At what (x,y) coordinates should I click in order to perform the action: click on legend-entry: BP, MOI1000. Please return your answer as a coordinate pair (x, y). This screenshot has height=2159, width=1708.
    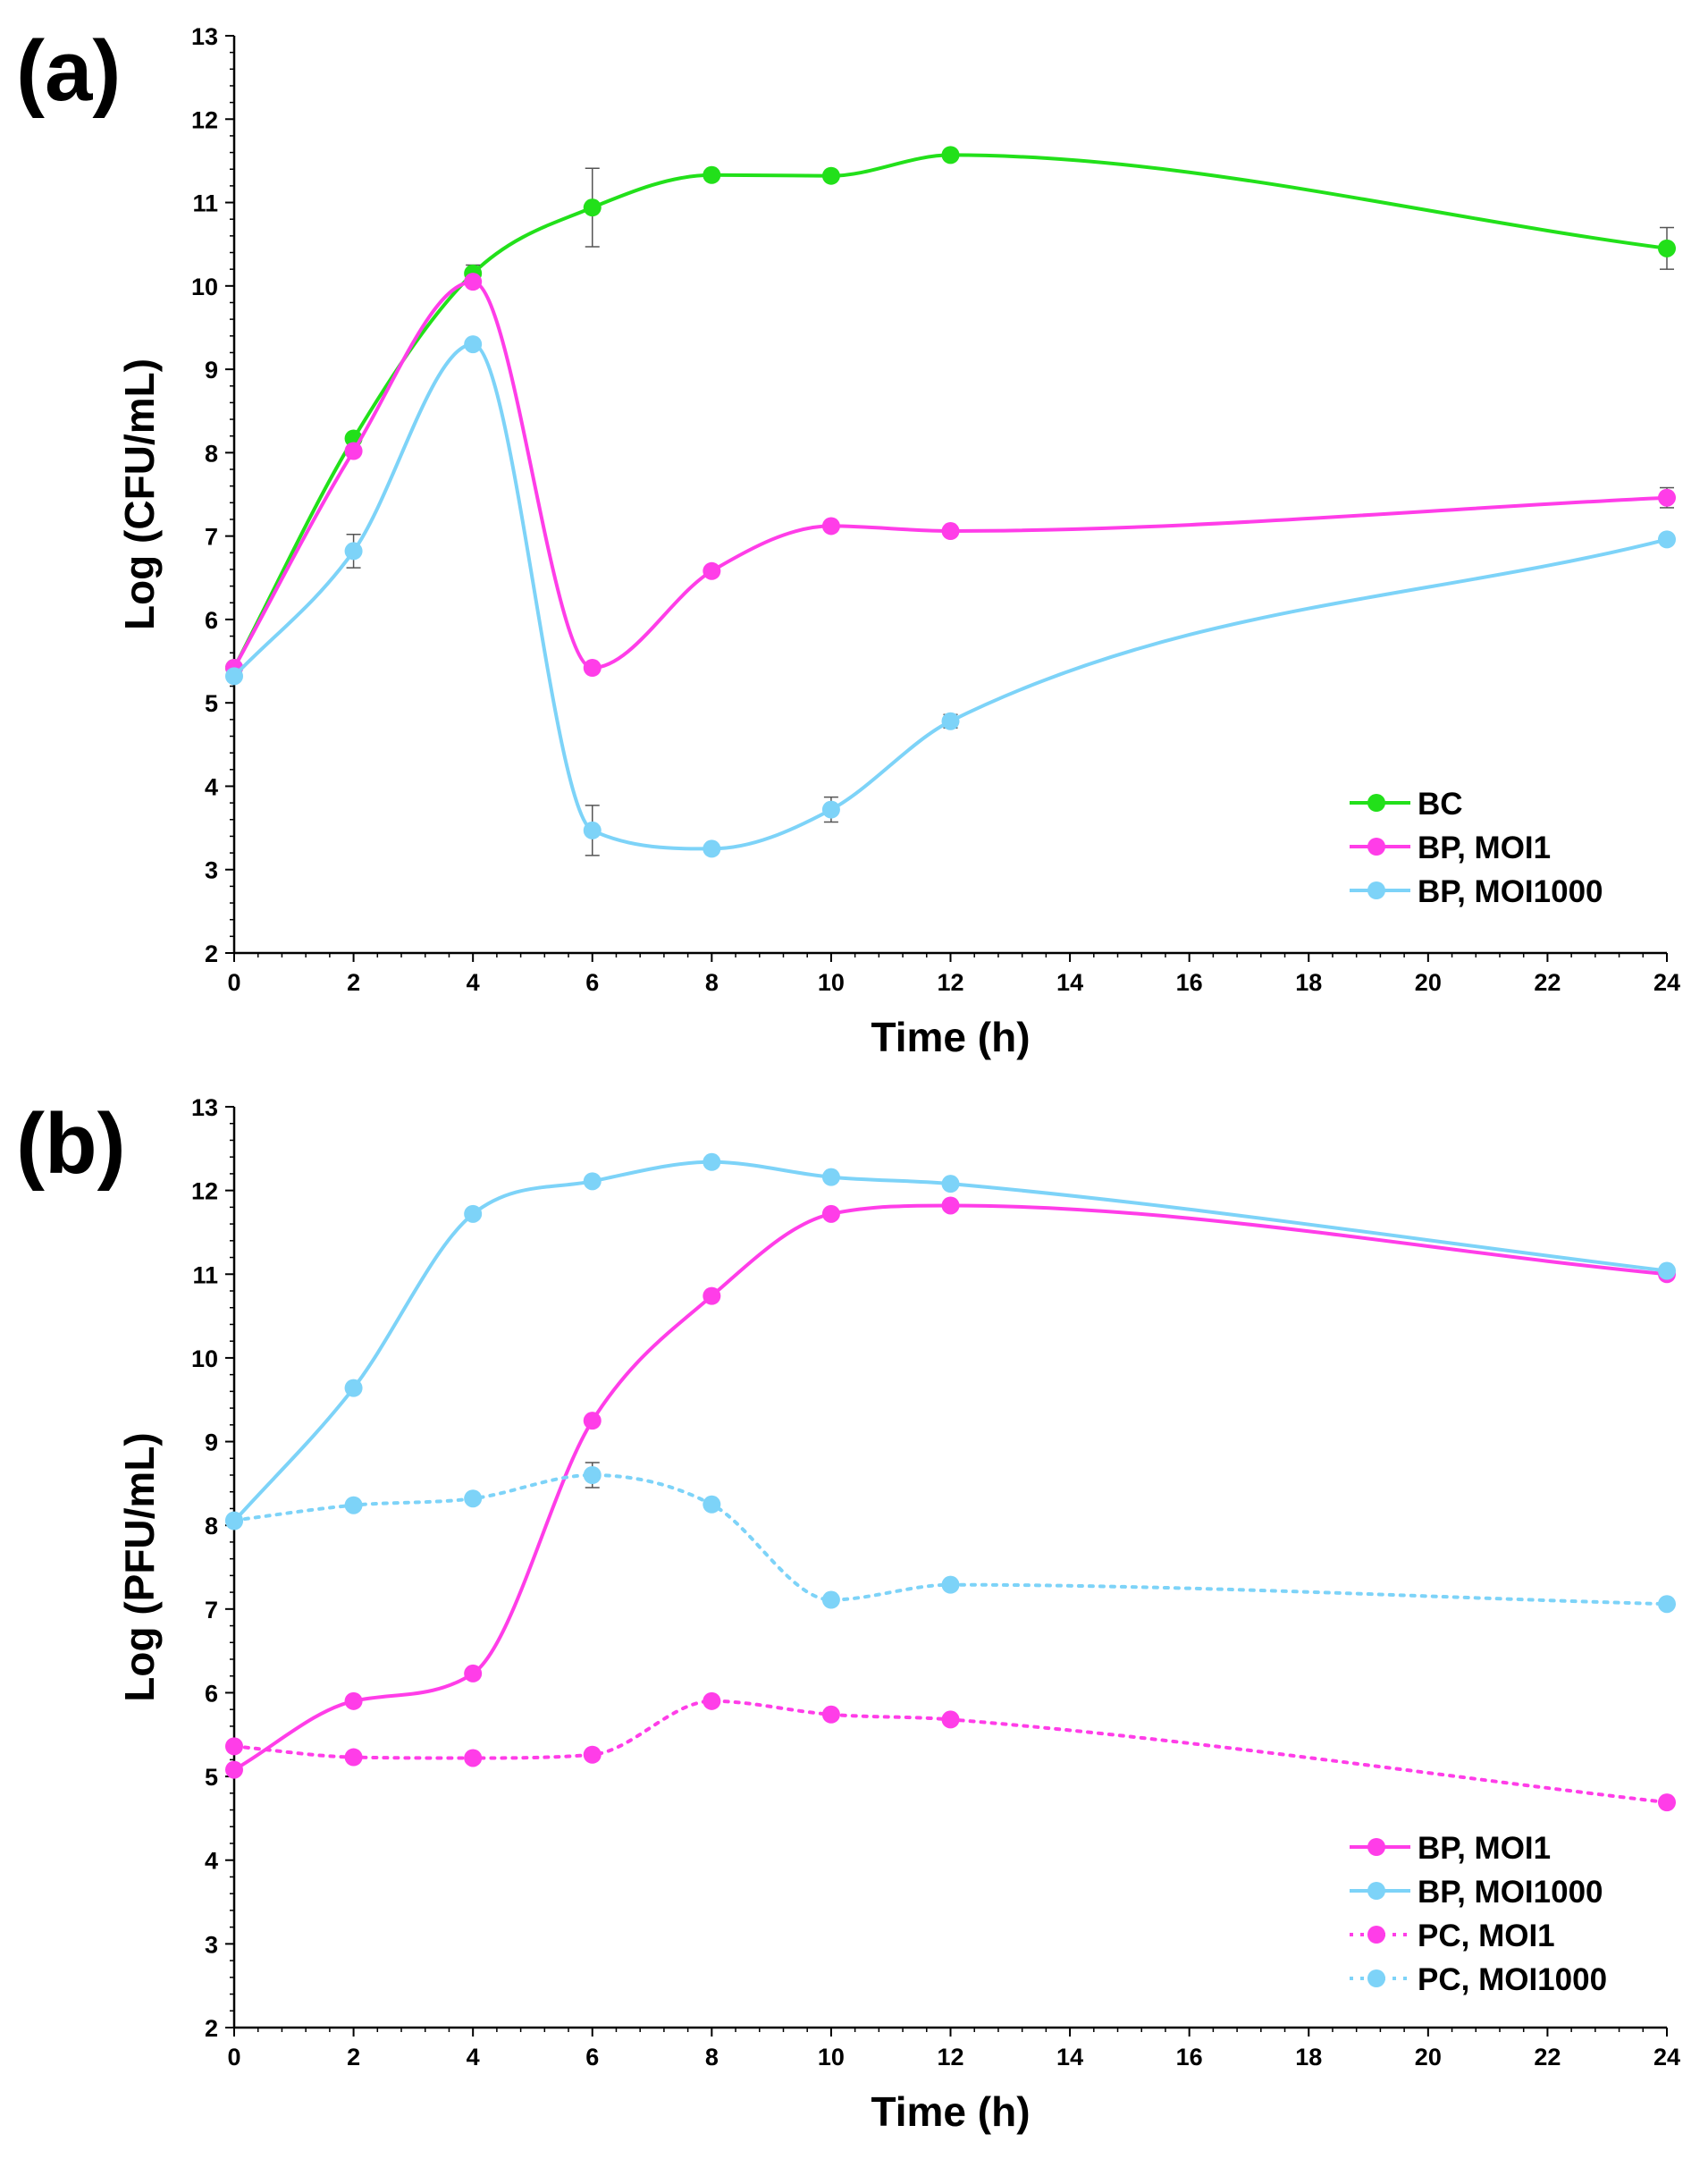
    Looking at the image, I should click on (1477, 1893).